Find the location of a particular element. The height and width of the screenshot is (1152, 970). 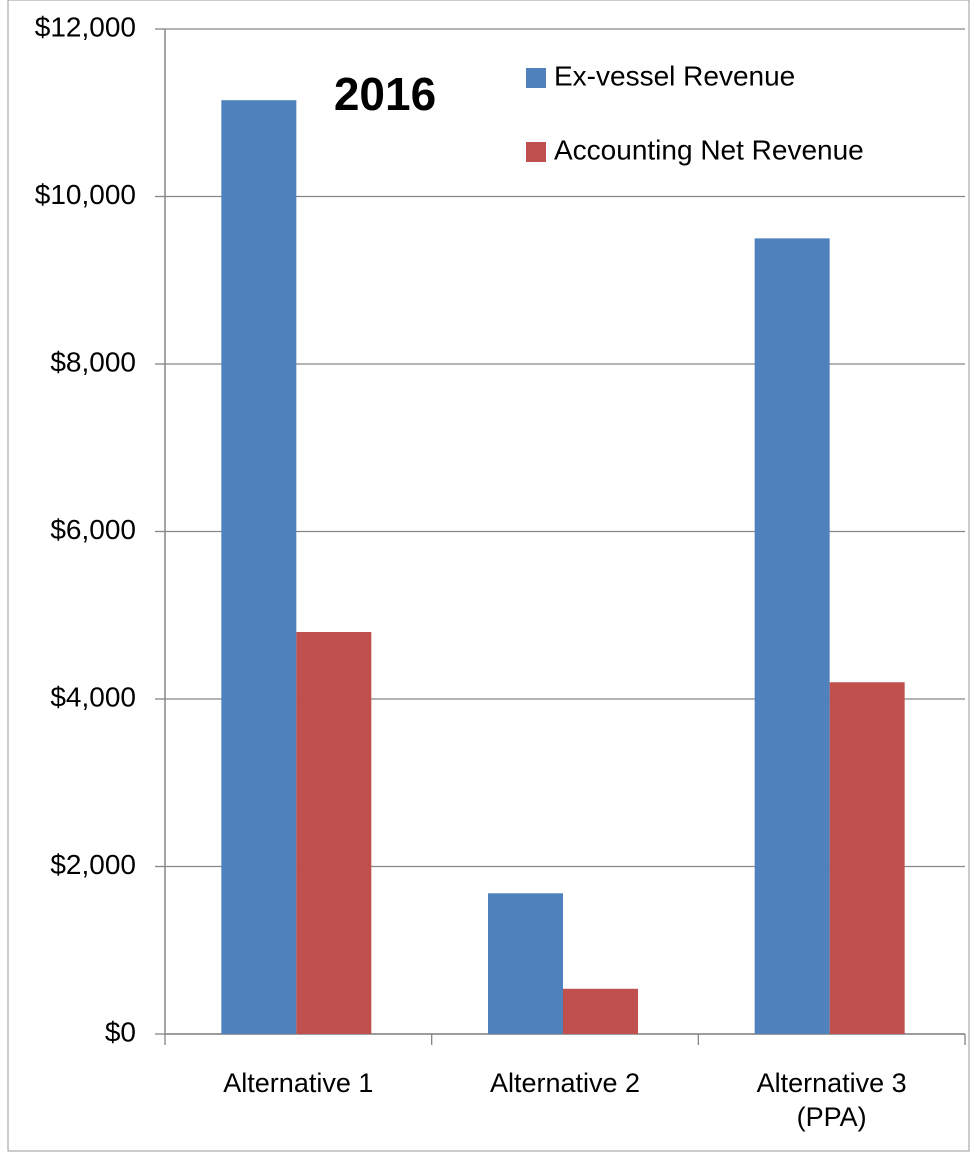

y-tick-label: $10,000 is located at coordinates (85, 194).